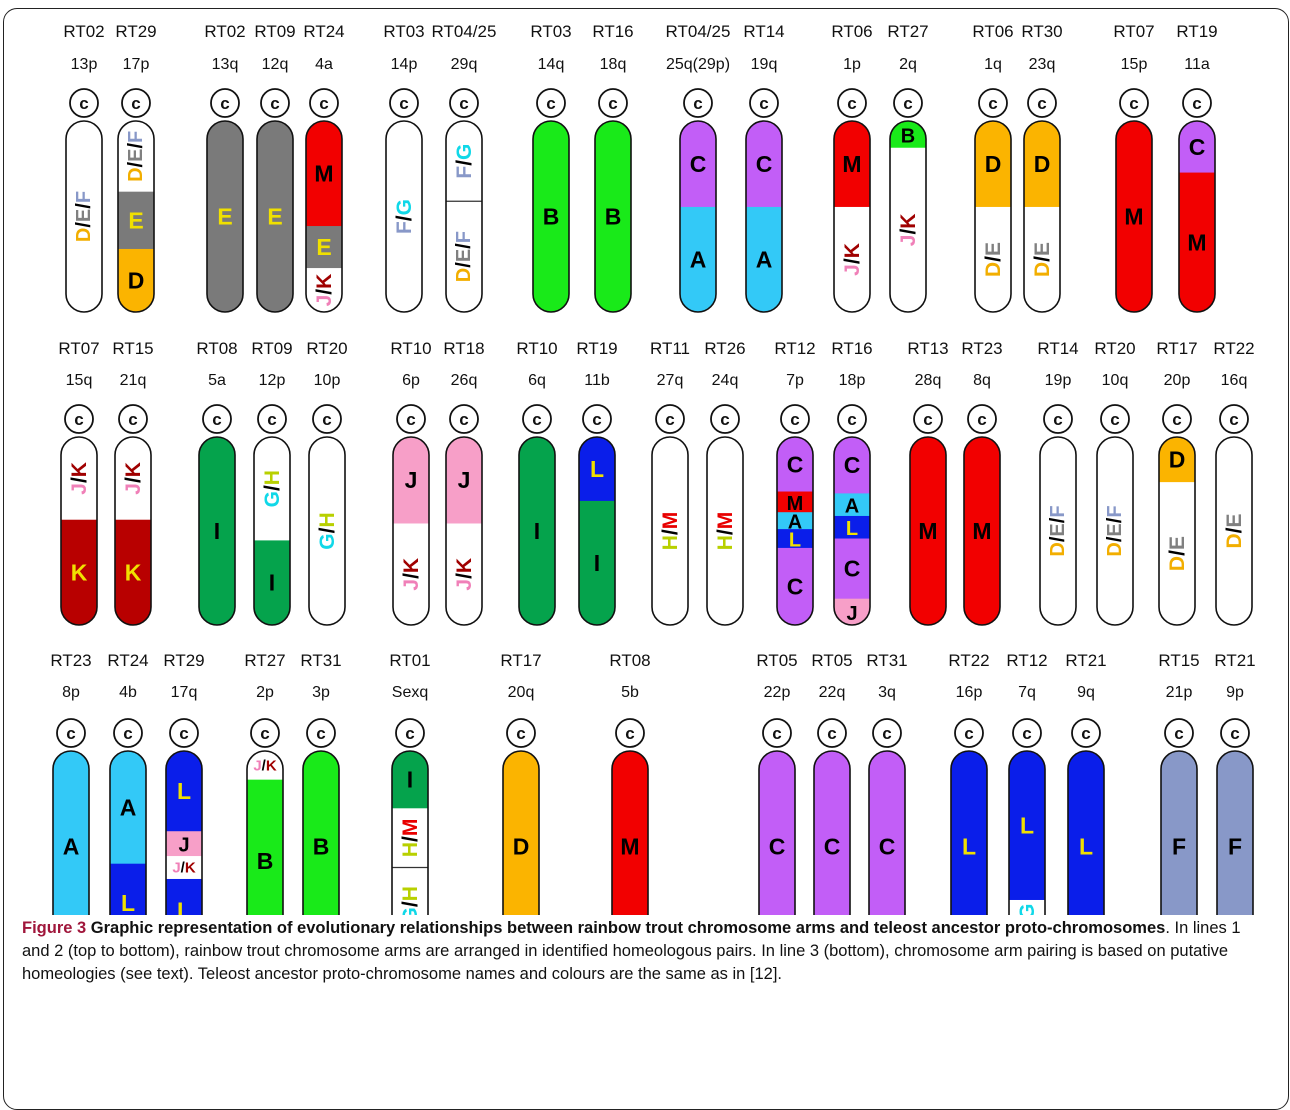 The height and width of the screenshot is (1110, 1290). What do you see at coordinates (551, 64) in the screenshot?
I see `arm-label: 14q` at bounding box center [551, 64].